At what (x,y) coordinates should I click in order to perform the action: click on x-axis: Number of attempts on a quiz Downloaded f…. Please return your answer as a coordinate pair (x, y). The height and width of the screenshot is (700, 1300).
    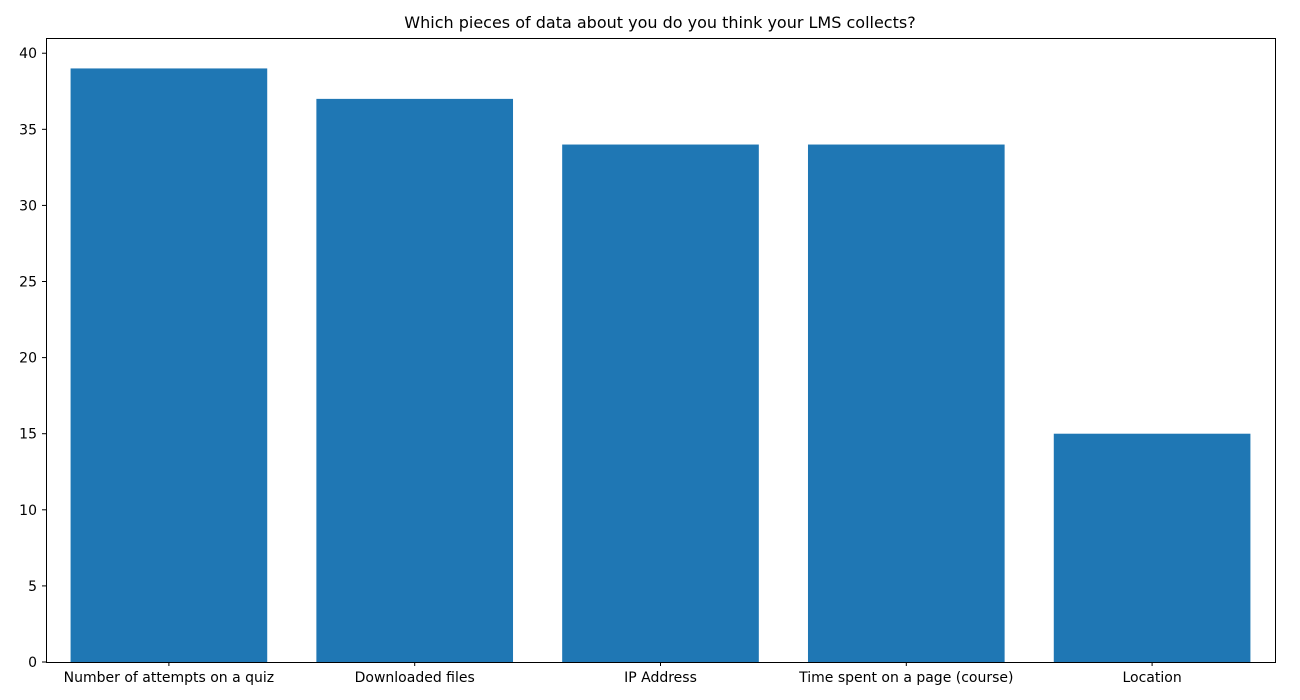
    Looking at the image, I should click on (623, 674).